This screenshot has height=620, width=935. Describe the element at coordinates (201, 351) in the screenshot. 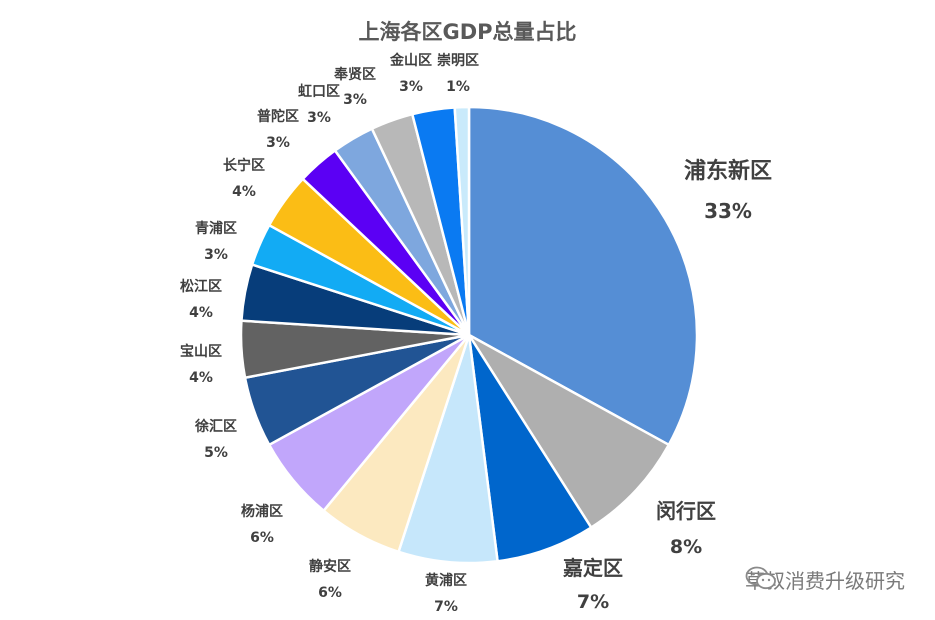

I see `slice-label-8: 宝山区` at that location.